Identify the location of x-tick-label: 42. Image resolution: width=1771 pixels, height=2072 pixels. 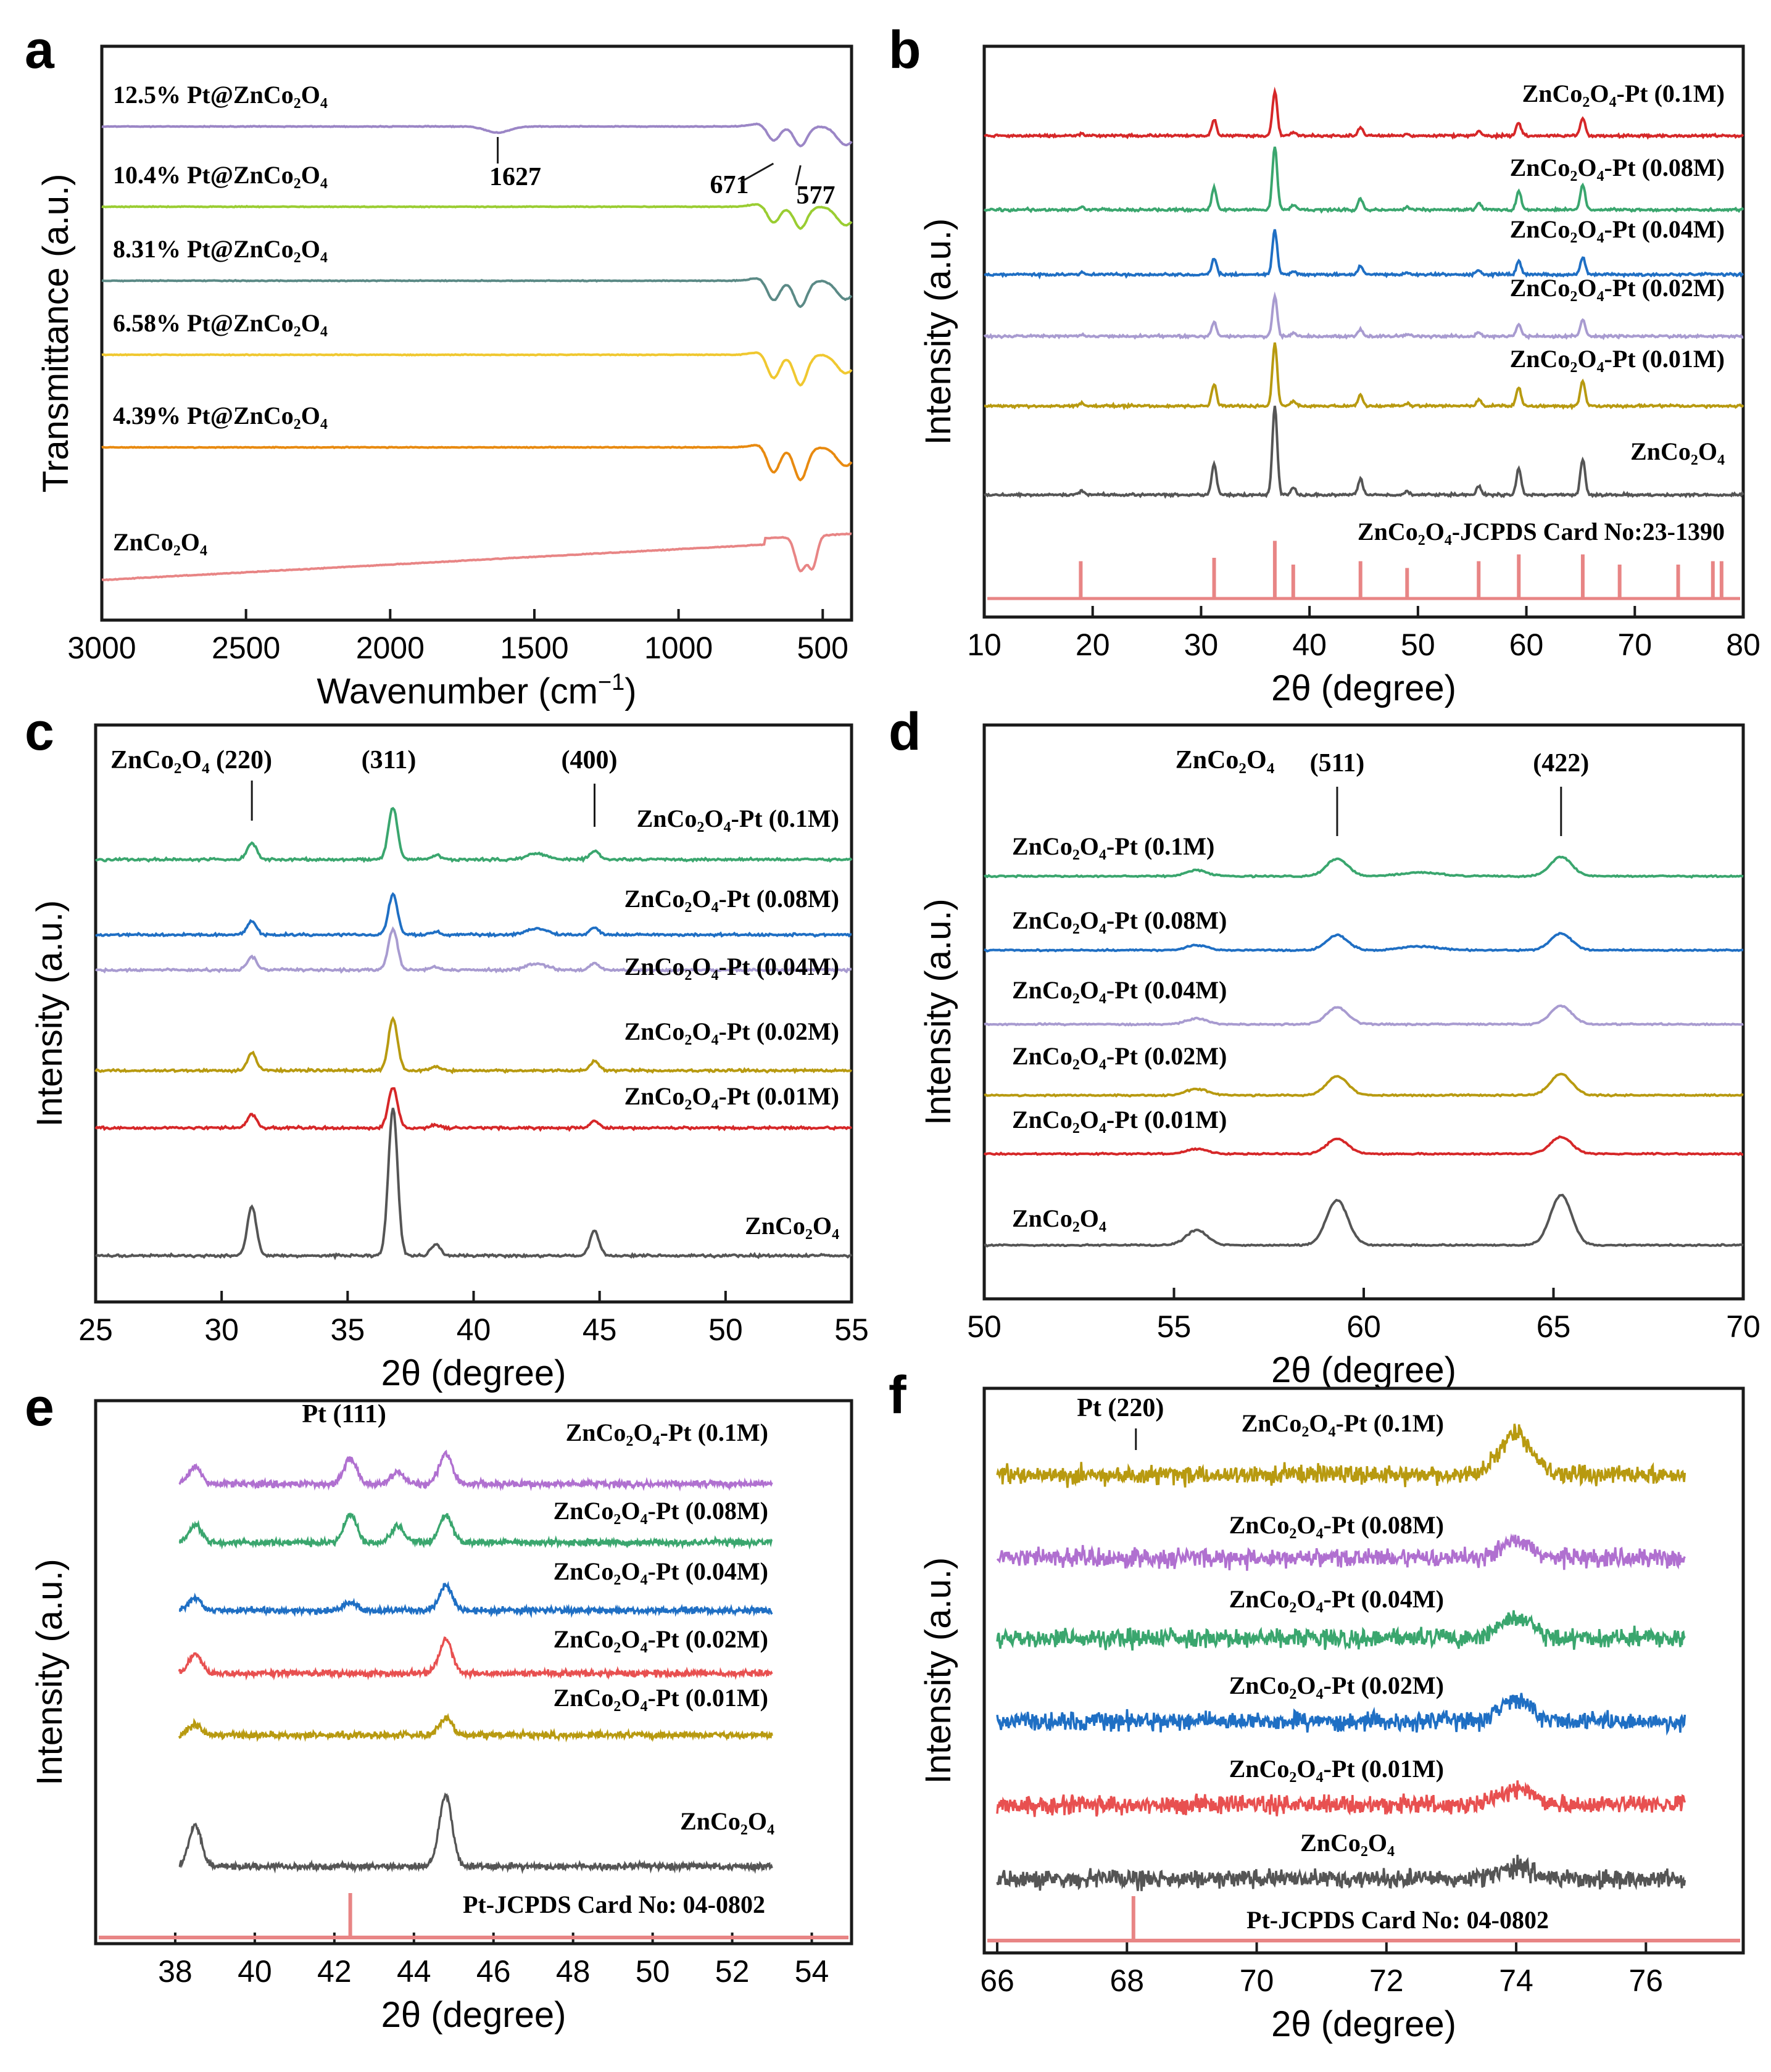
(334, 1971).